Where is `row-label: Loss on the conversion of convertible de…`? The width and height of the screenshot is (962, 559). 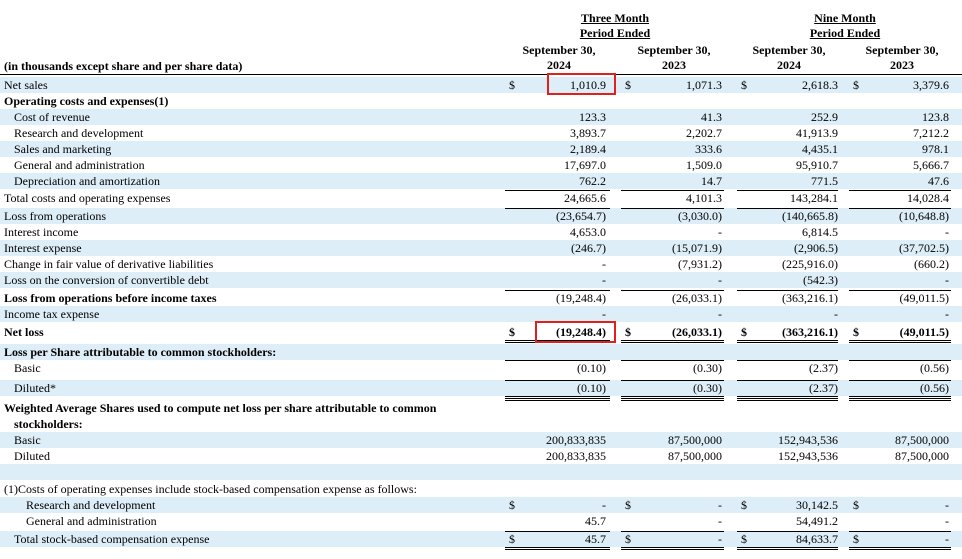 row-label: Loss on the conversion of convertible de… is located at coordinates (106, 280).